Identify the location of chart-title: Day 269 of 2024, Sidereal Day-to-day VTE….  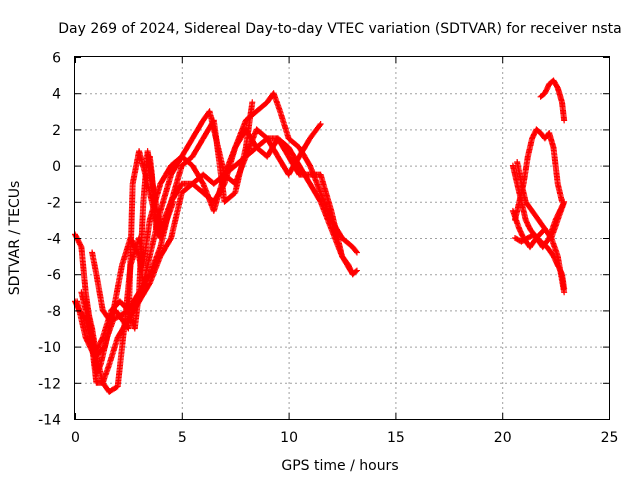
(339, 29).